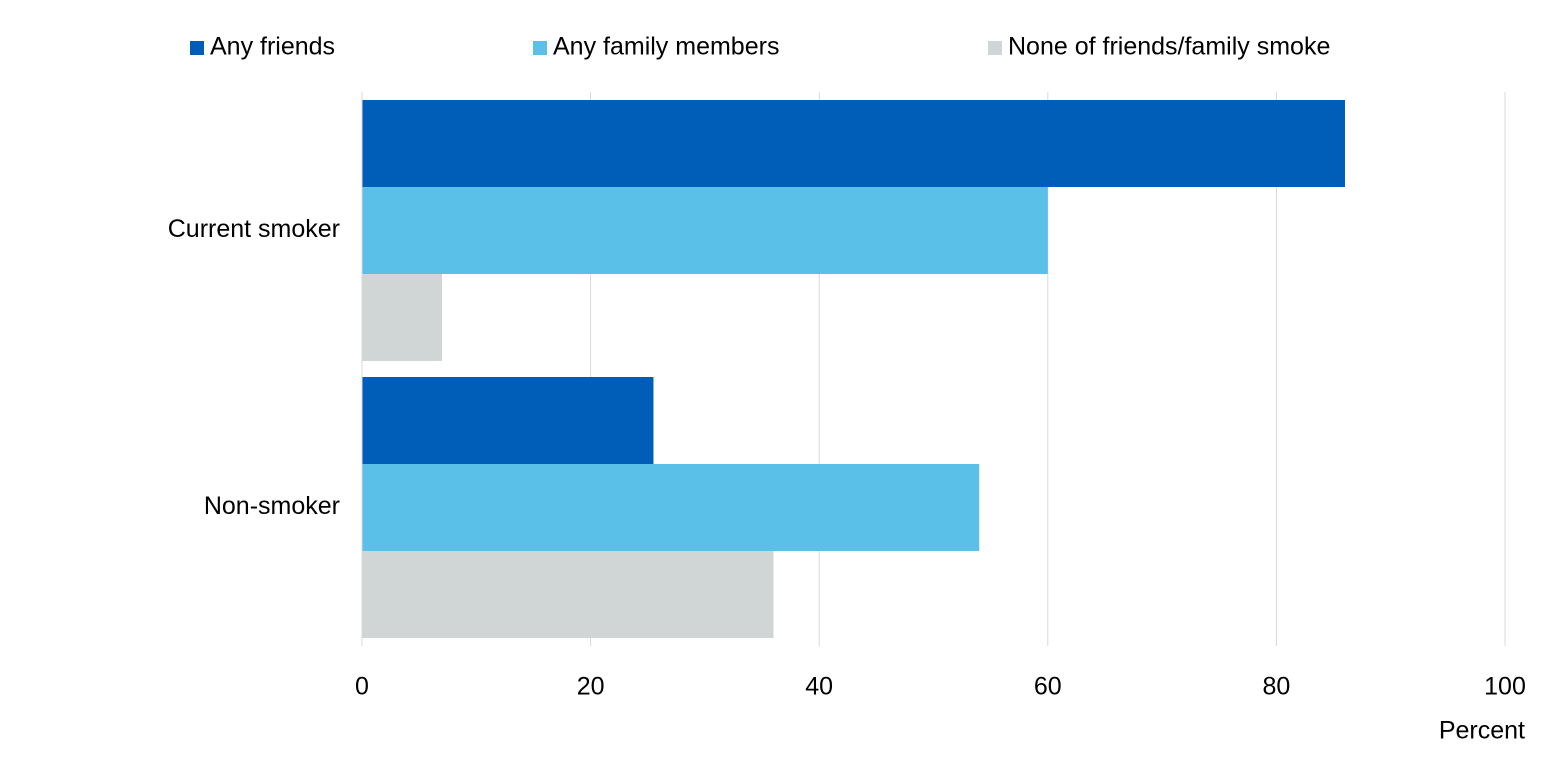 The height and width of the screenshot is (771, 1559). I want to click on x-tick-label: 0, so click(362, 687).